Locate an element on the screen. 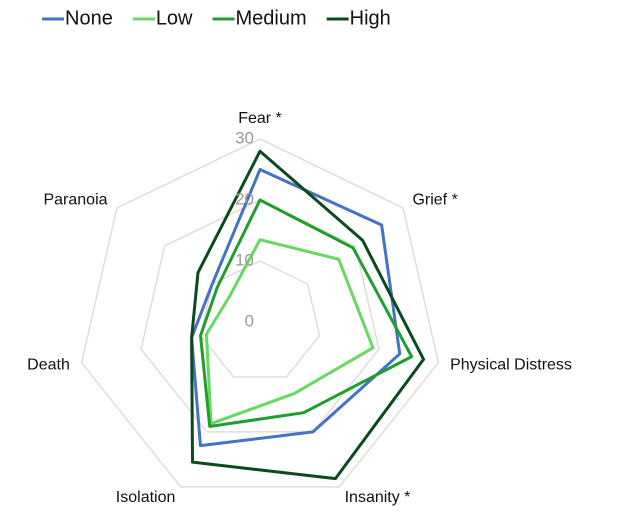  category-label: Death is located at coordinates (48, 365).